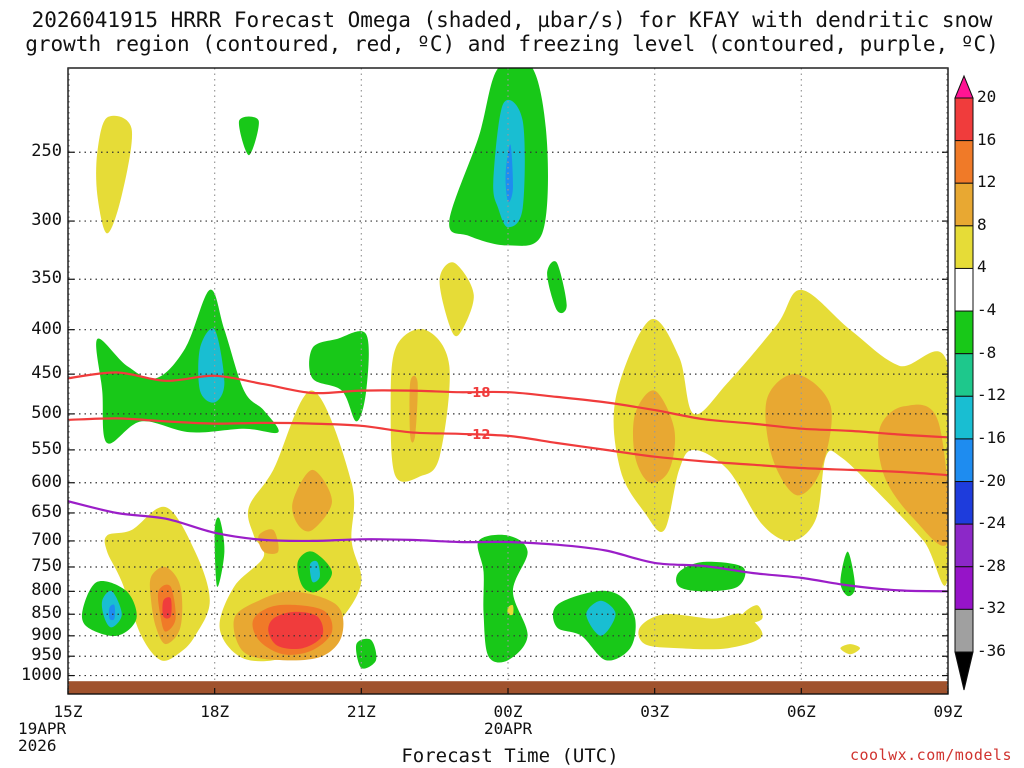 The width and height of the screenshot is (1024, 768). I want to click on credit-link: coolwx.com/models, so click(930, 755).